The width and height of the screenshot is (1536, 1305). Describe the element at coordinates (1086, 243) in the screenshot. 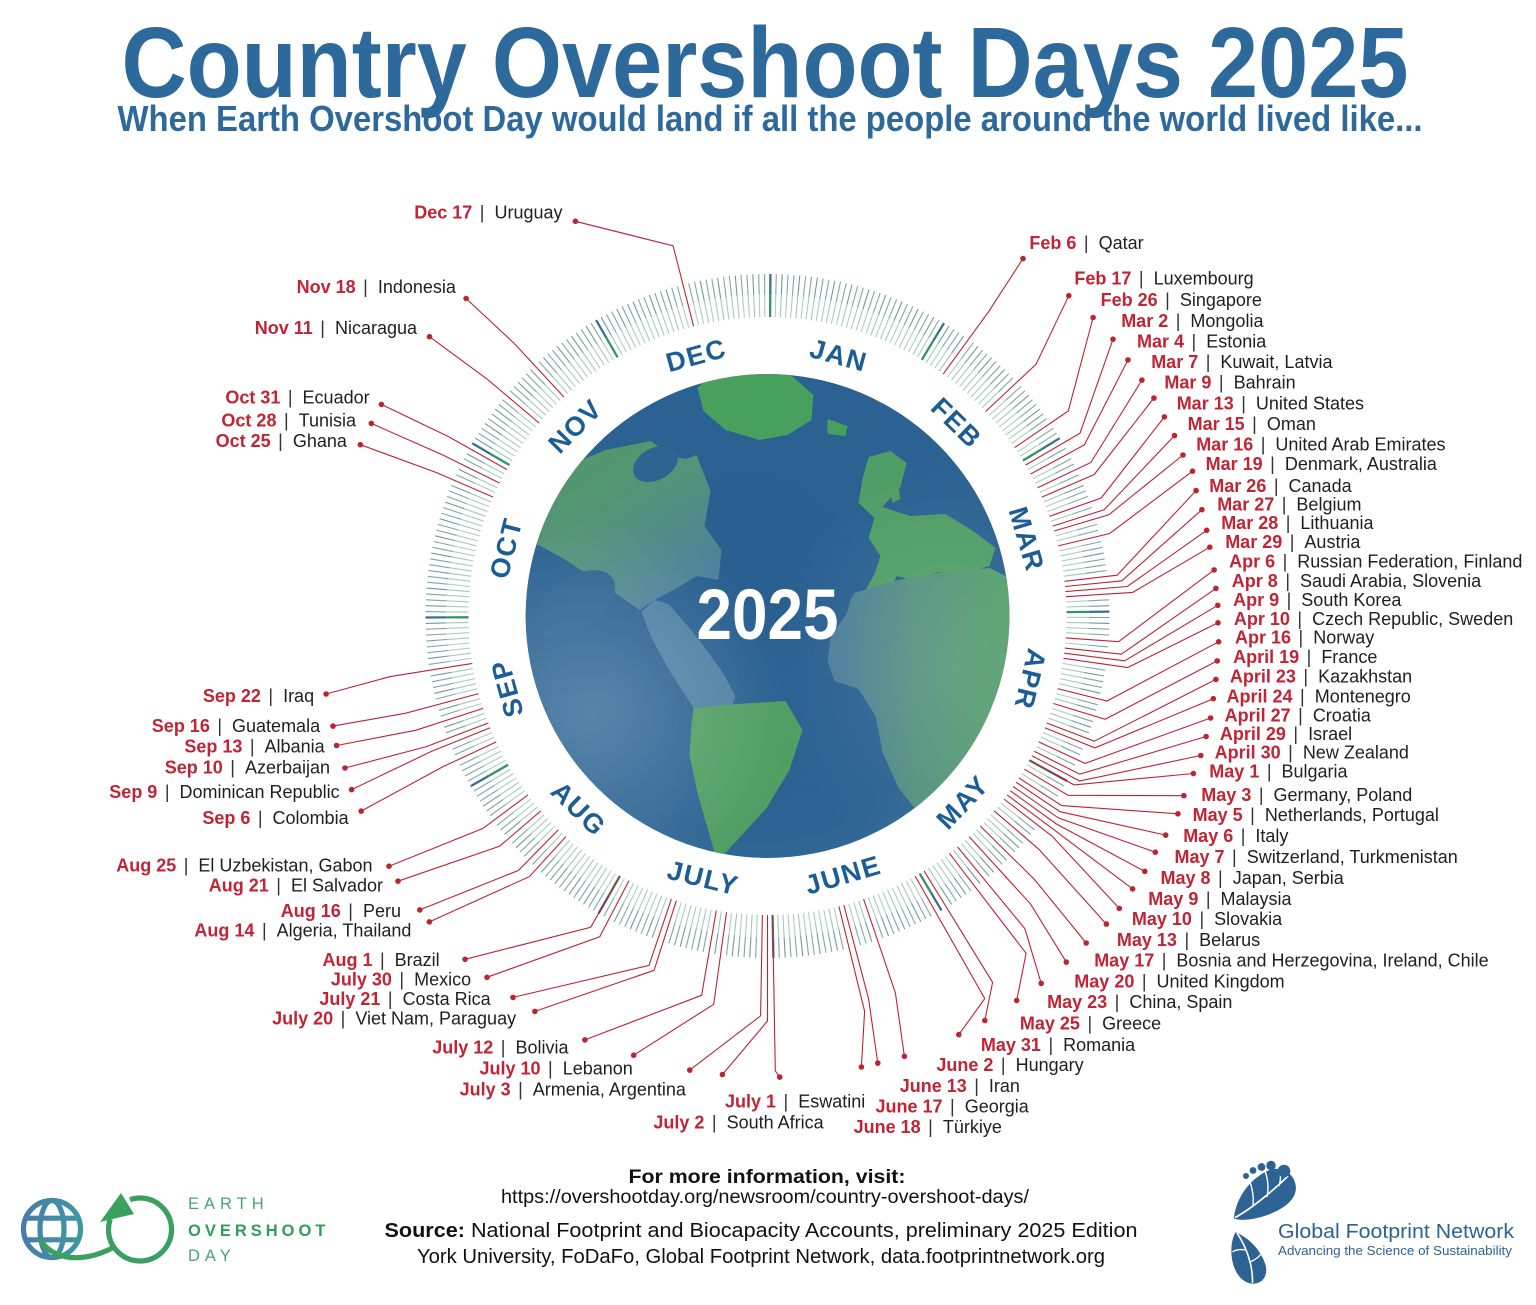

I see `svg-text: Feb 6 | Qatar` at that location.